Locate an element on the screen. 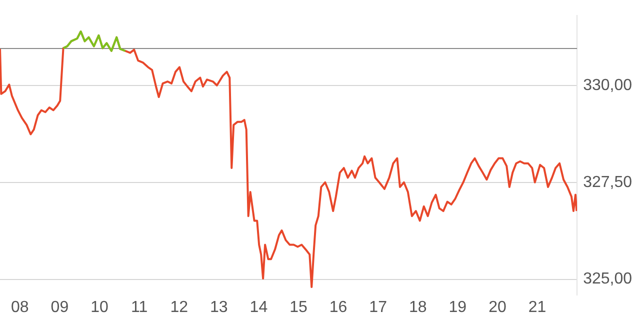  x-tick-label: 13 is located at coordinates (219, 307).